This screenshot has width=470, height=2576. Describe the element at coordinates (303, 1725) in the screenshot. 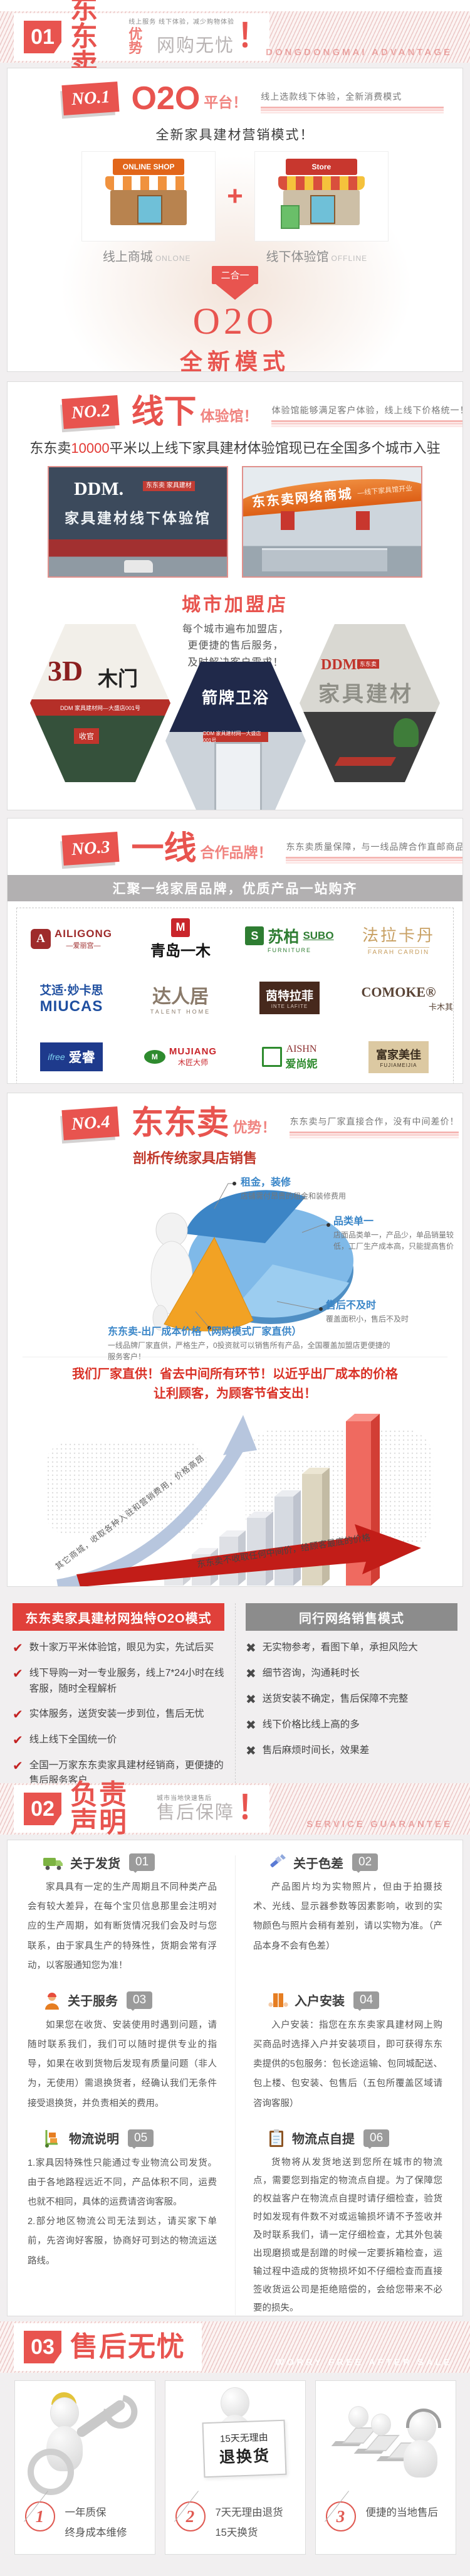

I see `list-item: ✖ 线下价格比线上高的多` at that location.